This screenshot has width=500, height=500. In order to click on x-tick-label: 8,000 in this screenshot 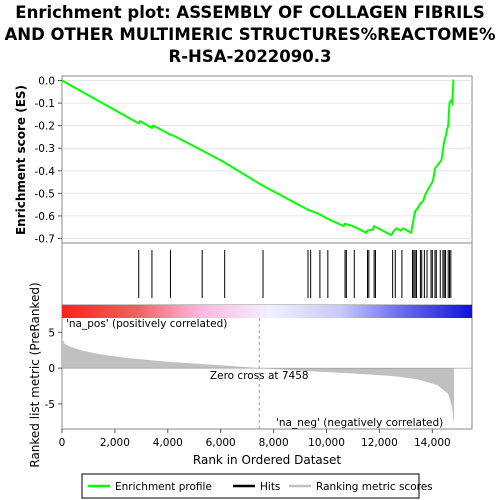, I will do `click(274, 443)`.